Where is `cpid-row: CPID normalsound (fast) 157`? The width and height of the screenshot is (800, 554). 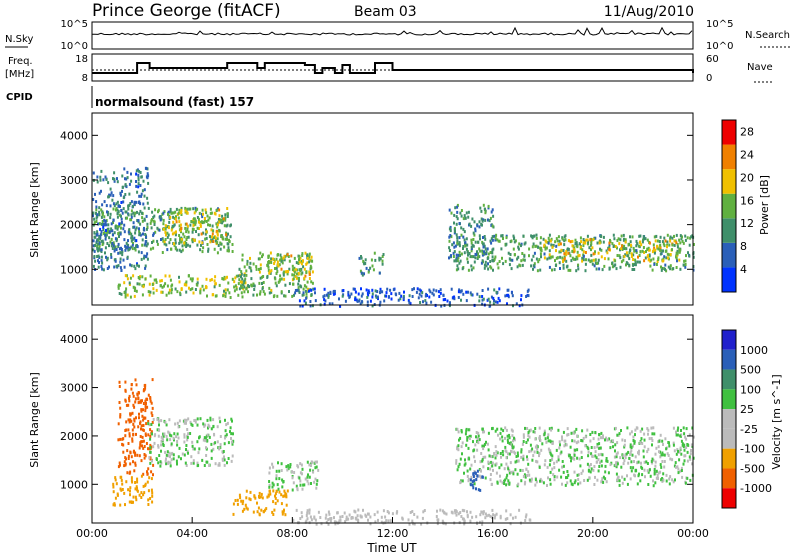
cpid-row: CPID normalsound (fast) 157 is located at coordinates (130, 97).